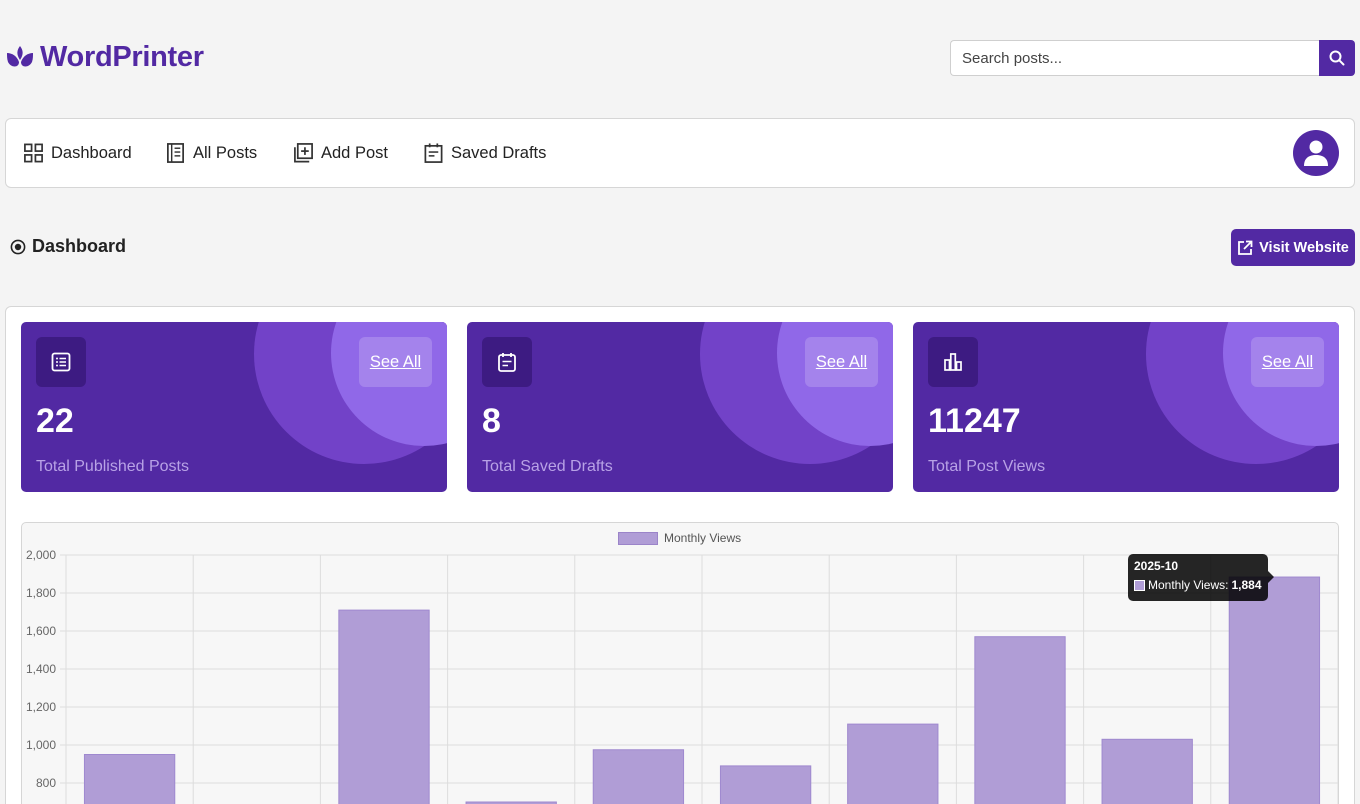  Describe the element at coordinates (225, 152) in the screenshot. I see `nav-label: All Posts` at that location.